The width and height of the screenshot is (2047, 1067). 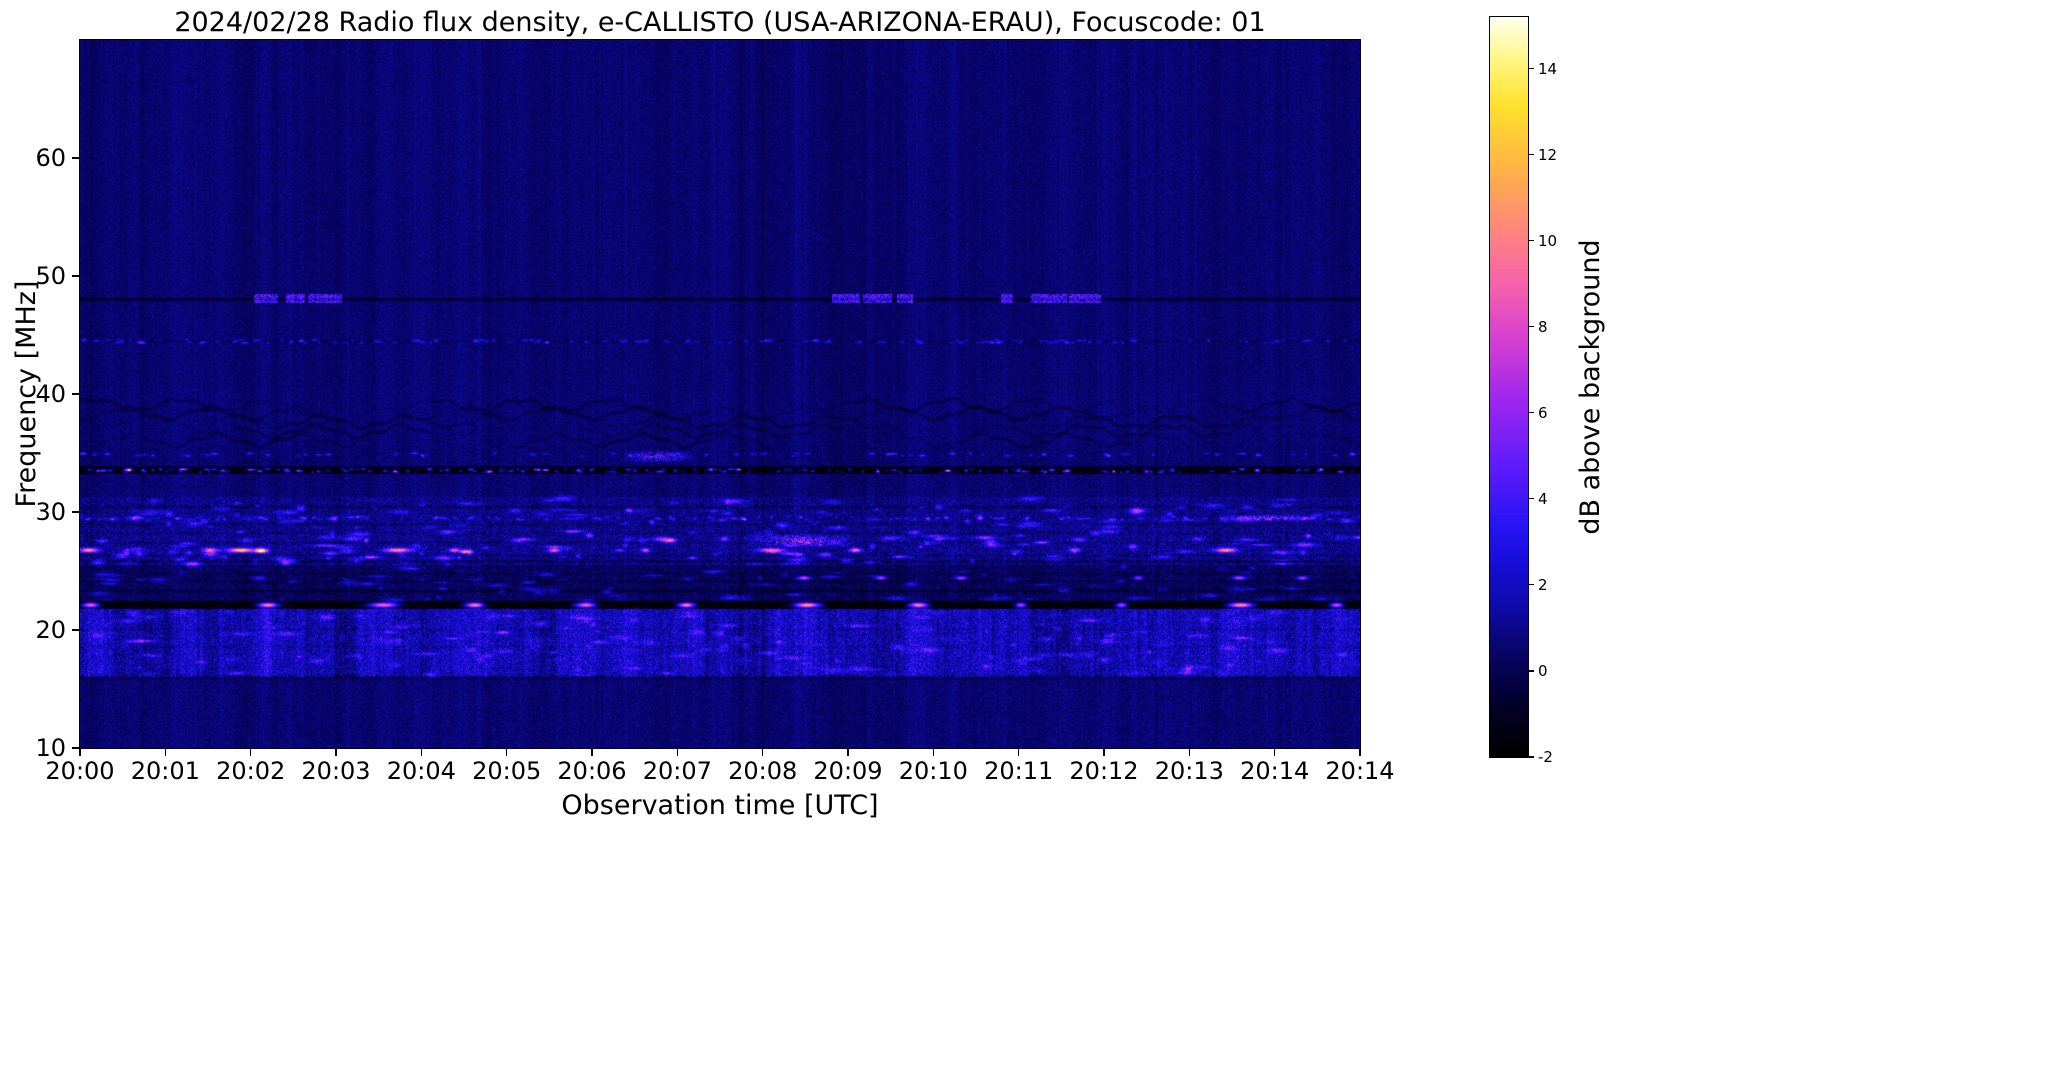 I want to click on colorbar-canvas, so click(x=1509, y=387).